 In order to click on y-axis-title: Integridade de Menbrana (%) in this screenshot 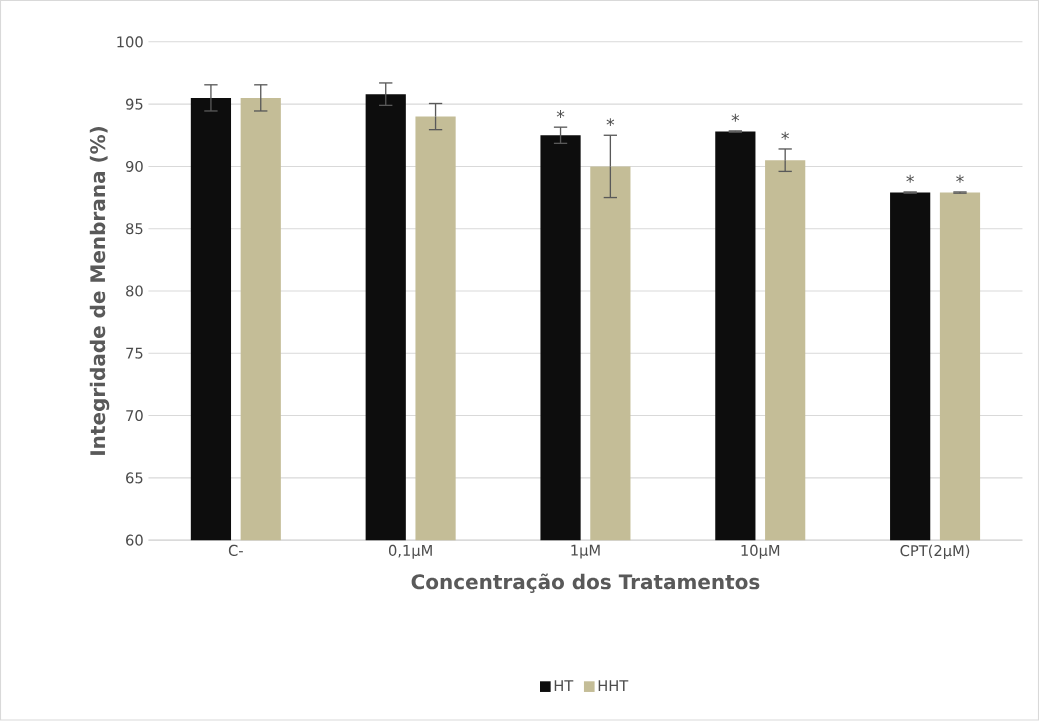, I will do `click(99, 291)`.